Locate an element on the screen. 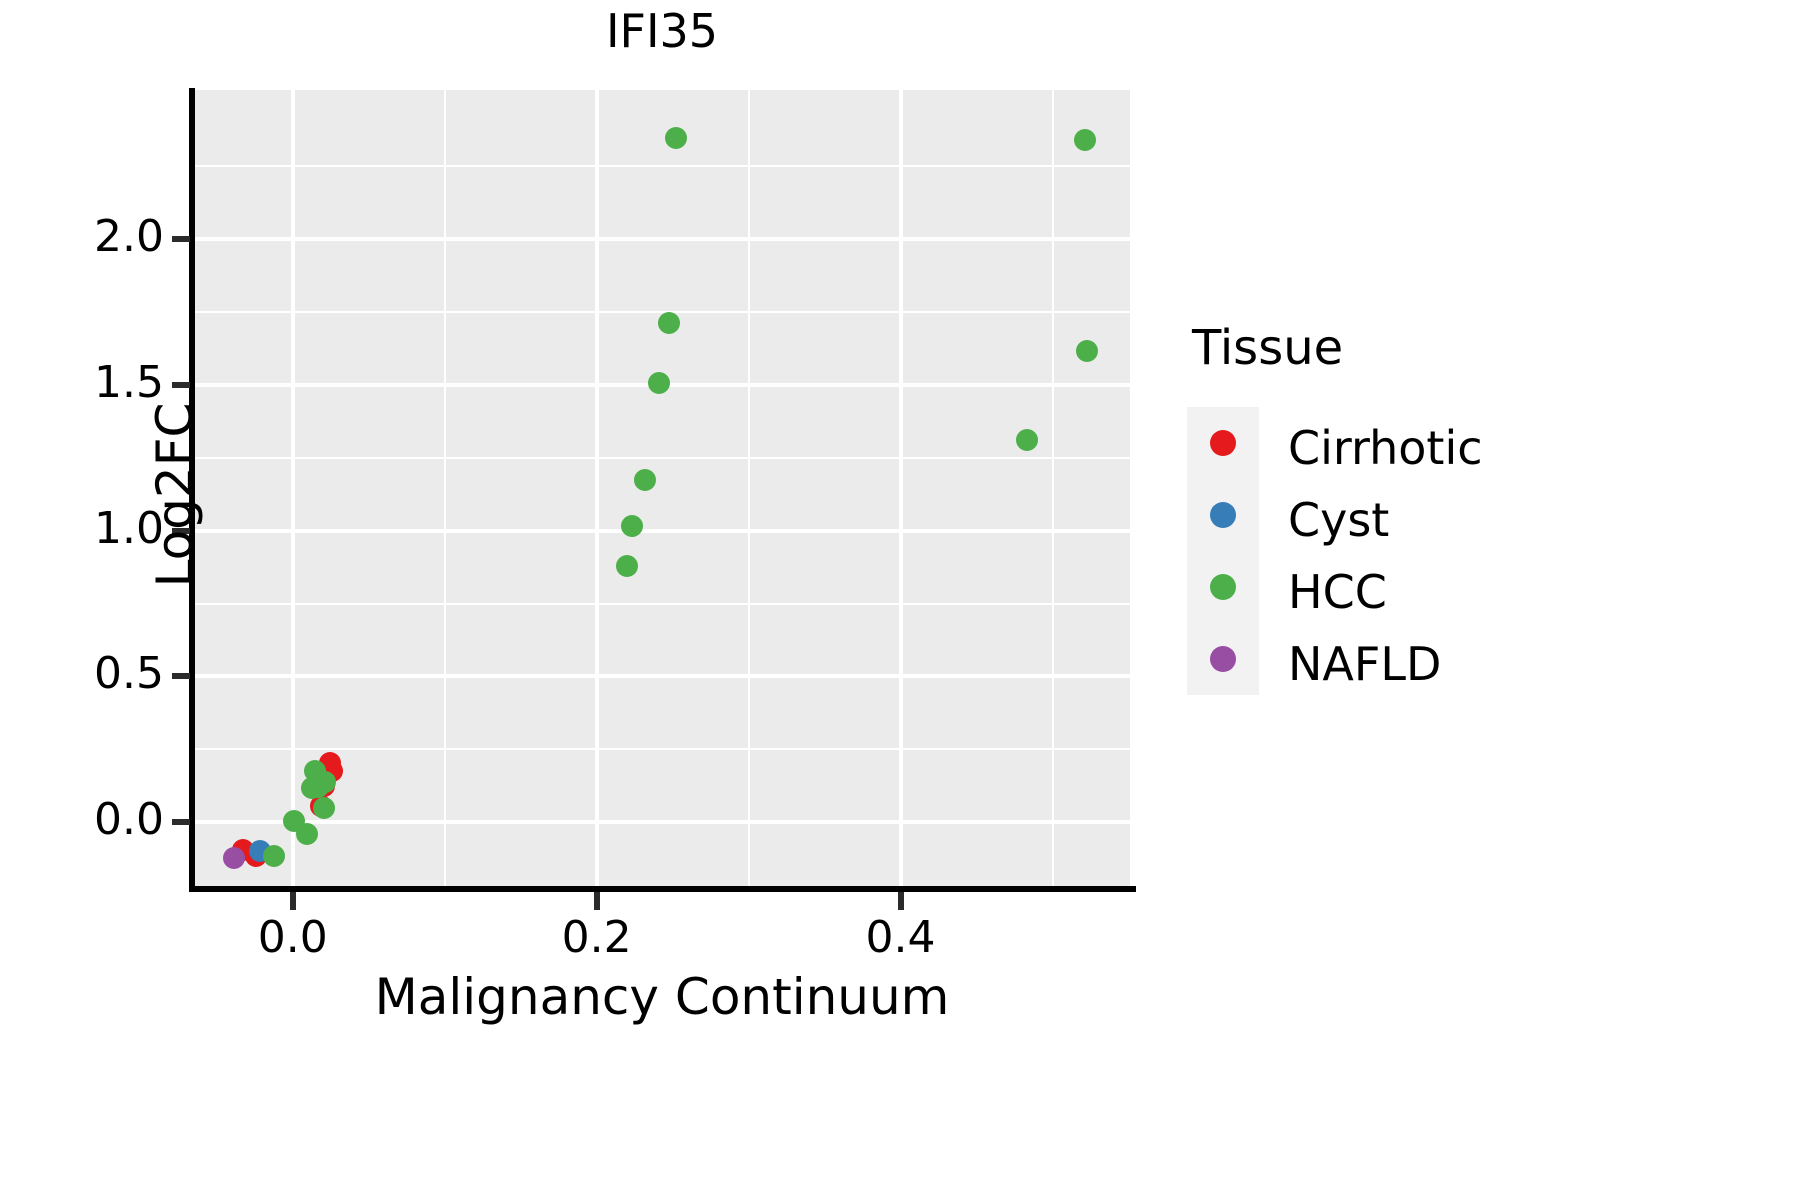 The image size is (1800, 1200). x-axis-line is located at coordinates (662, 889).